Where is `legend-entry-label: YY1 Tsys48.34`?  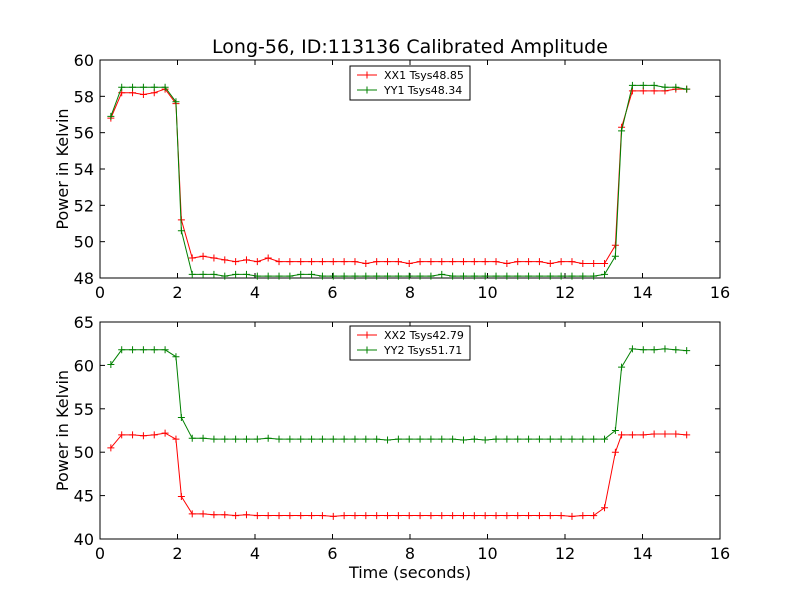
legend-entry-label: YY1 Tsys48.34 is located at coordinates (422, 90).